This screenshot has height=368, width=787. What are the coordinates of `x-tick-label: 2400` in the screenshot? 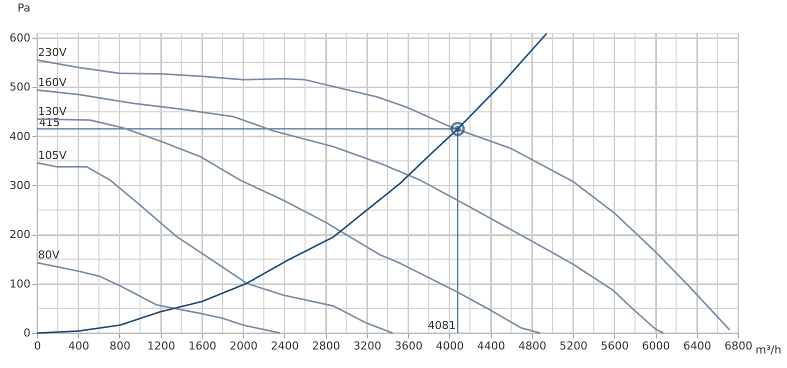 It's located at (284, 346).